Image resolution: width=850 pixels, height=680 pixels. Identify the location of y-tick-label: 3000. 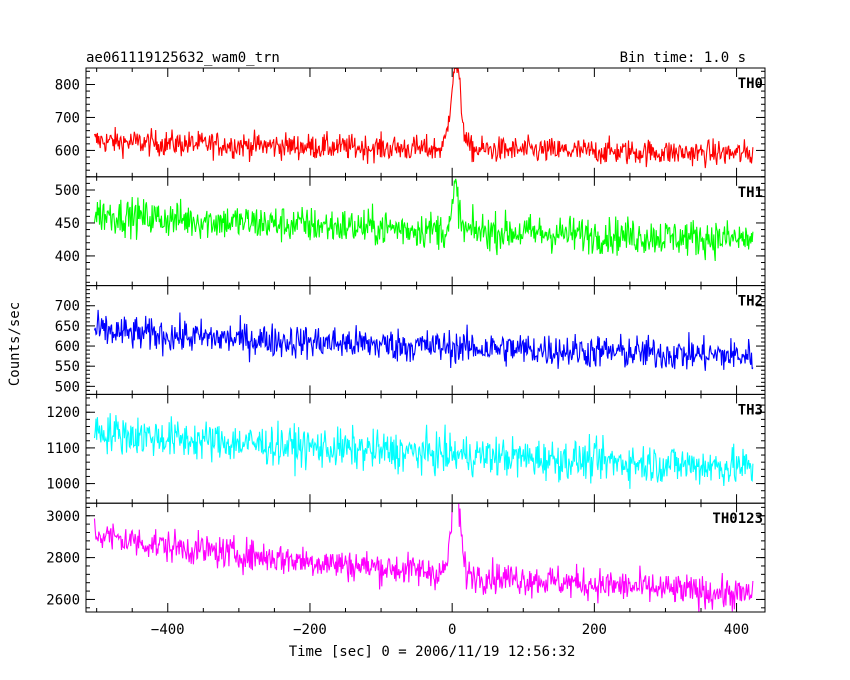
(63, 517).